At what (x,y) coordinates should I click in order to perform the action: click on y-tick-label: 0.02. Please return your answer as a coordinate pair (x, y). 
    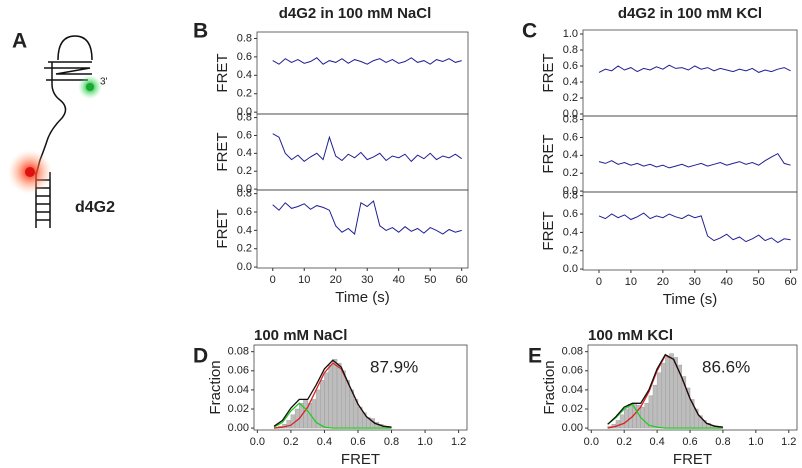
    Looking at the image, I should click on (238, 409).